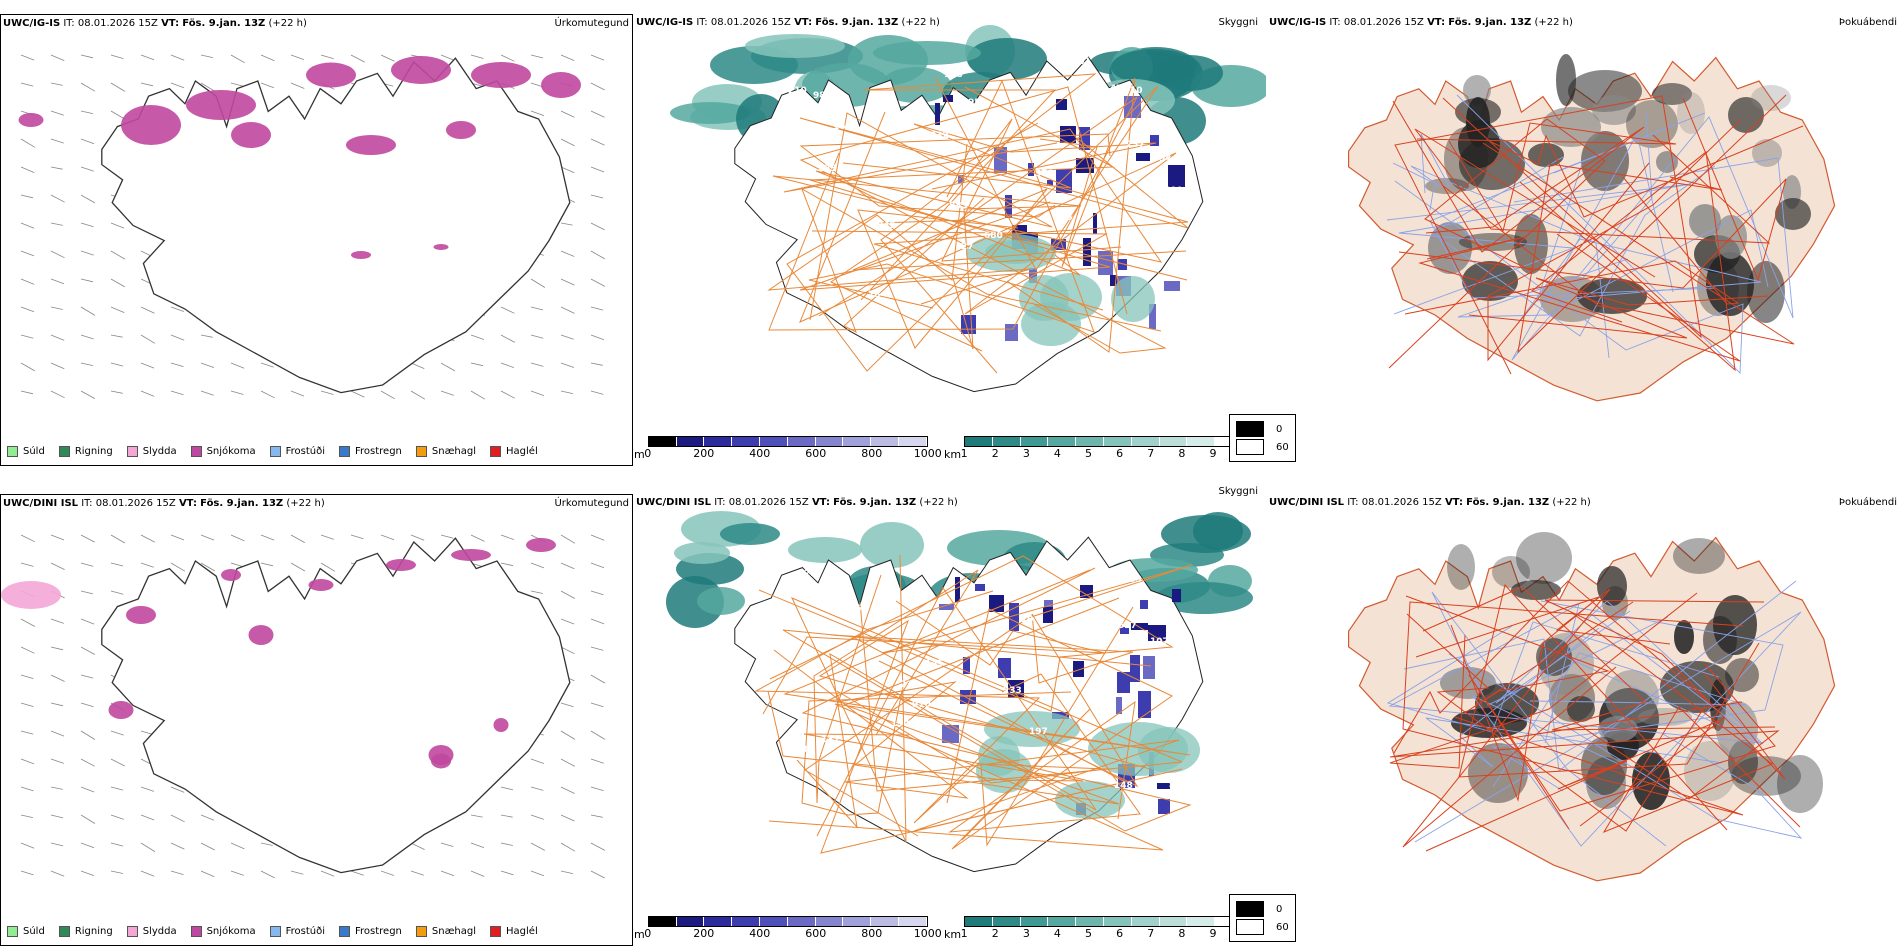 Image resolution: width=1900 pixels, height=950 pixels. Describe the element at coordinates (93, 931) in the screenshot. I see `legend-label: Rigning` at that location.